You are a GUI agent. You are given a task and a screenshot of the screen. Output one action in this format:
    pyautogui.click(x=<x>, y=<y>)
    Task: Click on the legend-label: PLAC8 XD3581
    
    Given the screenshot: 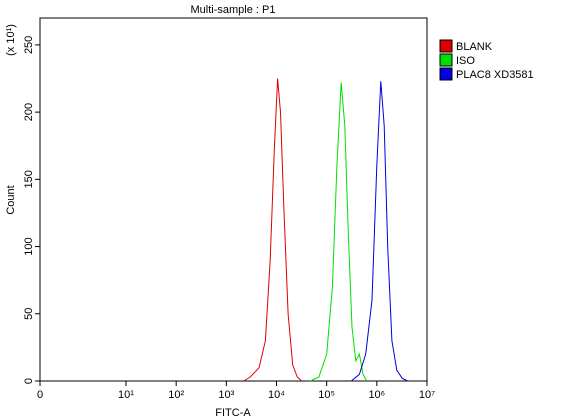 What is the action you would take?
    pyautogui.click(x=495, y=75)
    